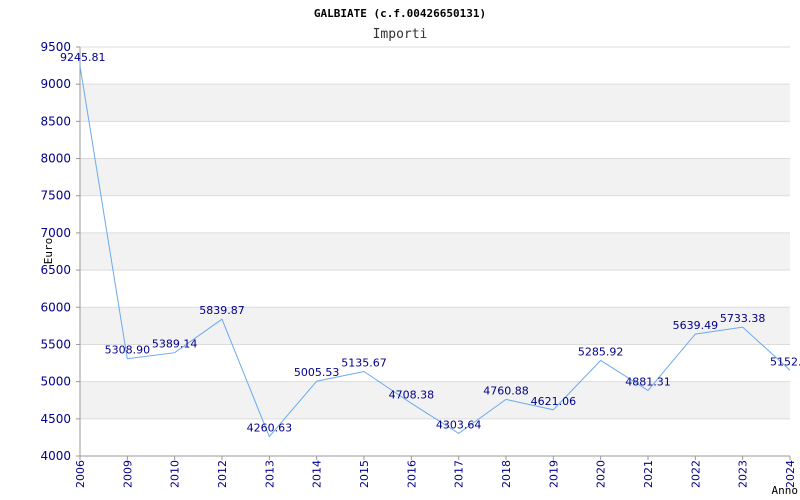 The image size is (800, 500). Describe the element at coordinates (506, 474) in the screenshot. I see `x-tick-label: 2018` at that location.